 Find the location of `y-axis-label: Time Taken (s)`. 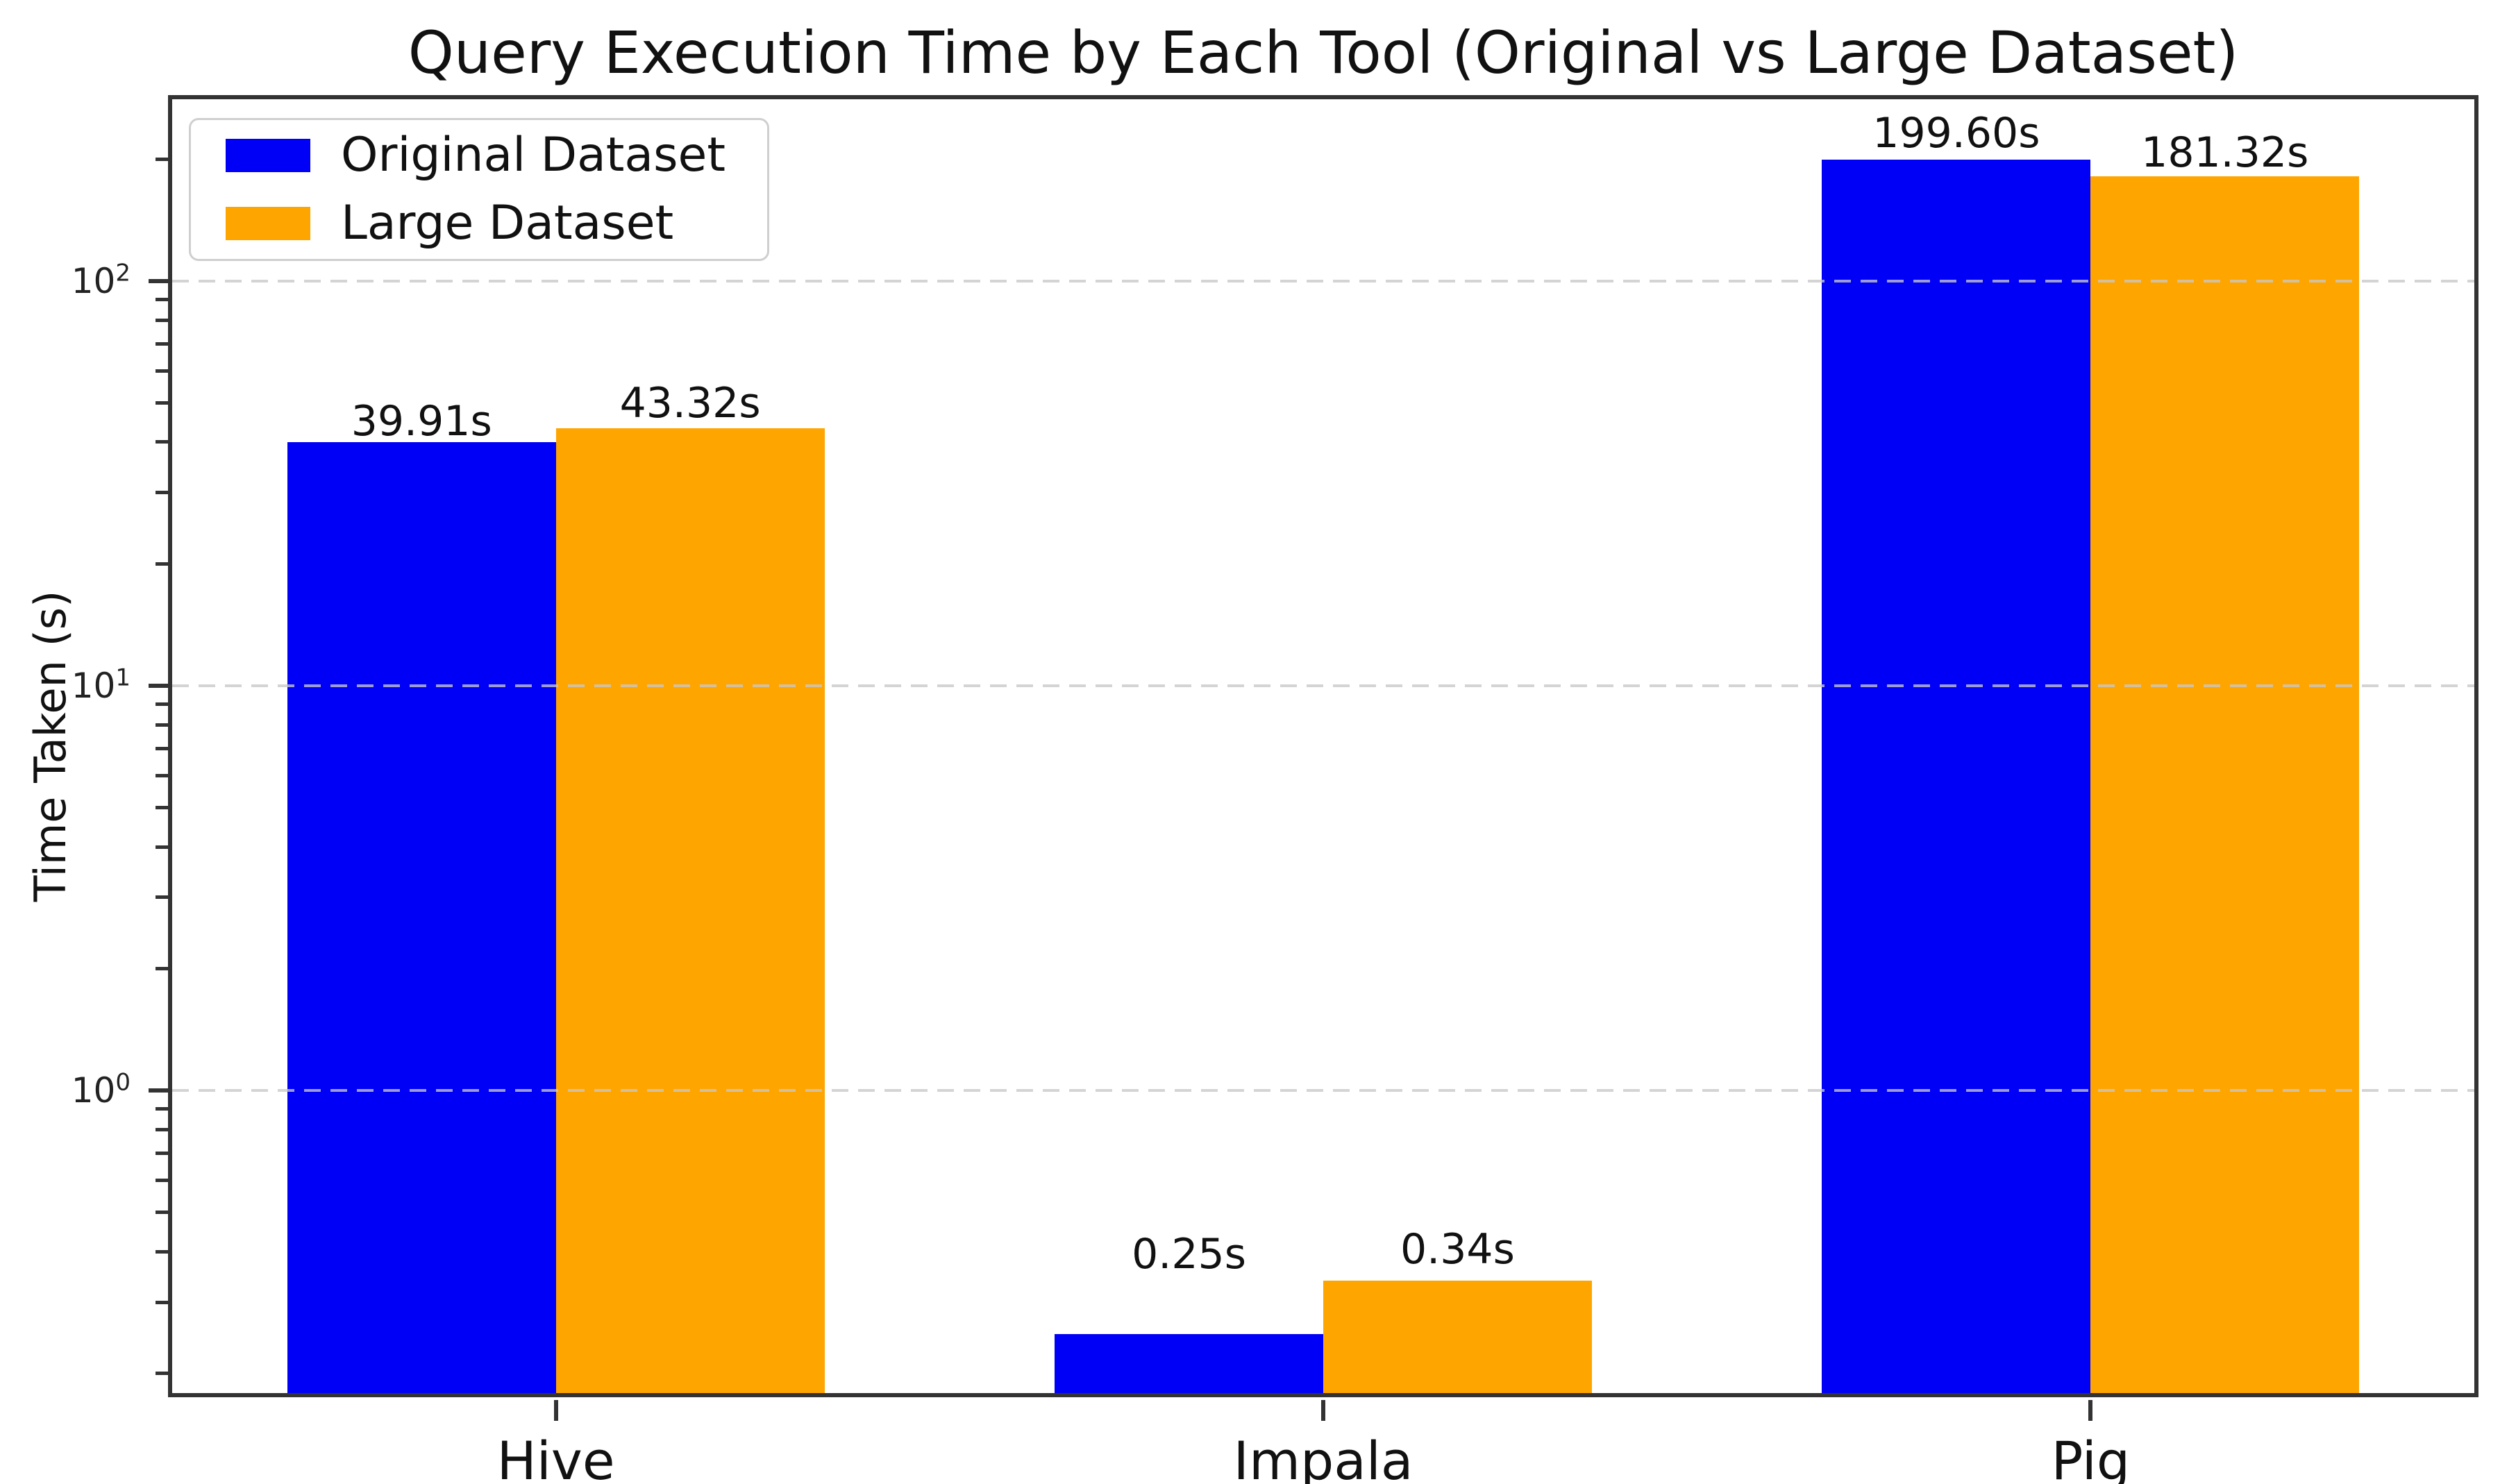

y-axis-label: Time Taken (s) is located at coordinates (50, 746).